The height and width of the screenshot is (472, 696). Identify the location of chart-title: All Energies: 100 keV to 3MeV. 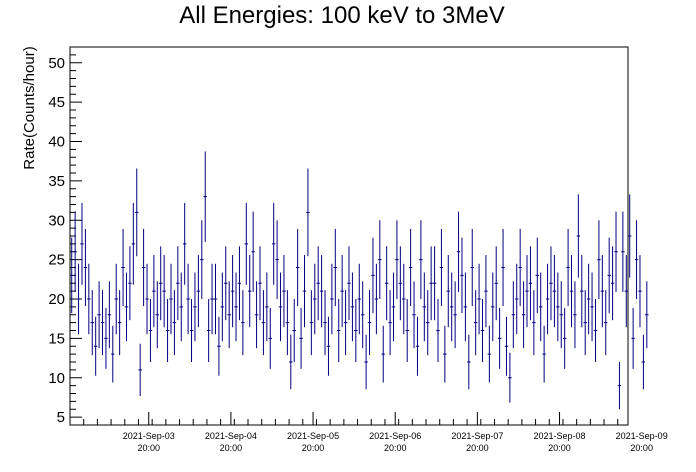
(342, 15).